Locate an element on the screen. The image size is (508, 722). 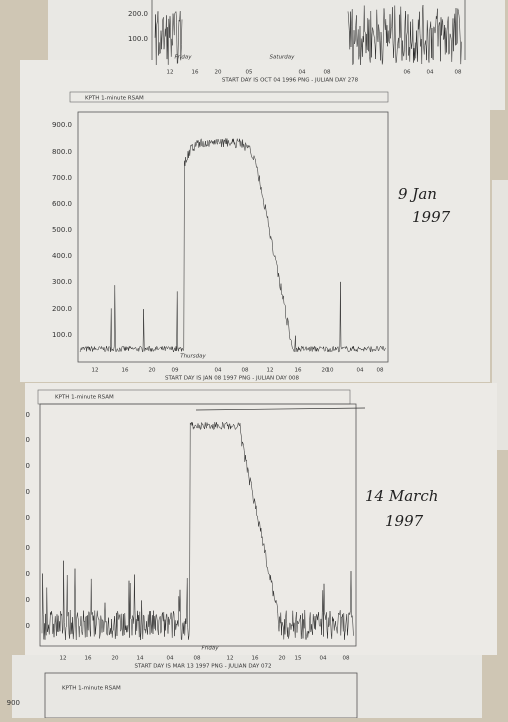
y-tick-label: 700.0 is located at coordinates (62, 178).